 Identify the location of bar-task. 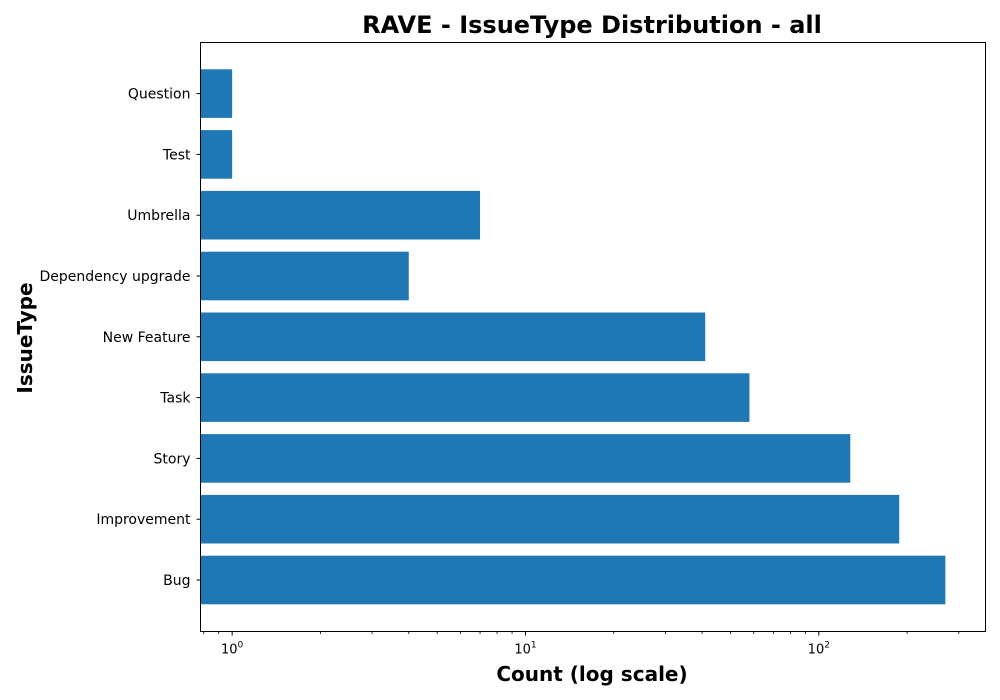
(475, 397).